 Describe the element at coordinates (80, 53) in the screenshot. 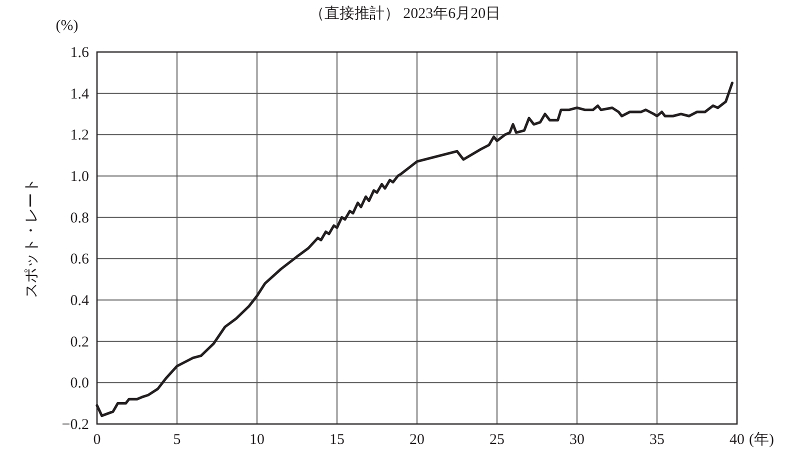

I see `y-tick-label: 1.6` at that location.